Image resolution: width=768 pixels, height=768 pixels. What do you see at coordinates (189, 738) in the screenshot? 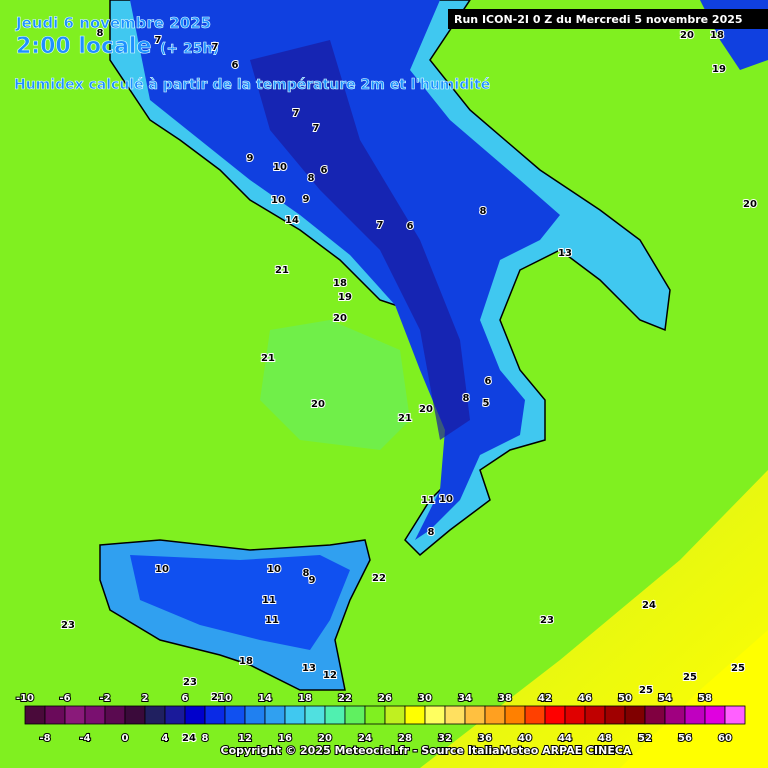
I see `map-label: 24` at bounding box center [189, 738].